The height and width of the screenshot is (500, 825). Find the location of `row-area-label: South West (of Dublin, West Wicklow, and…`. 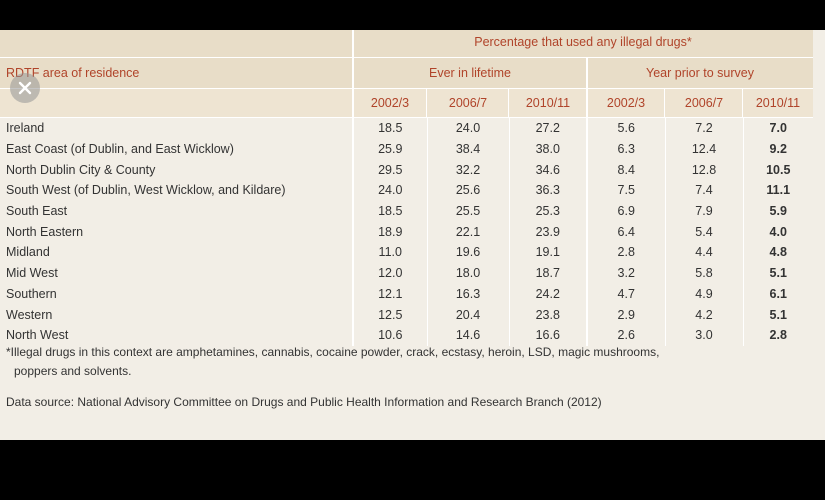

row-area-label: South West (of Dublin, West Wicklow, and… is located at coordinates (146, 190).